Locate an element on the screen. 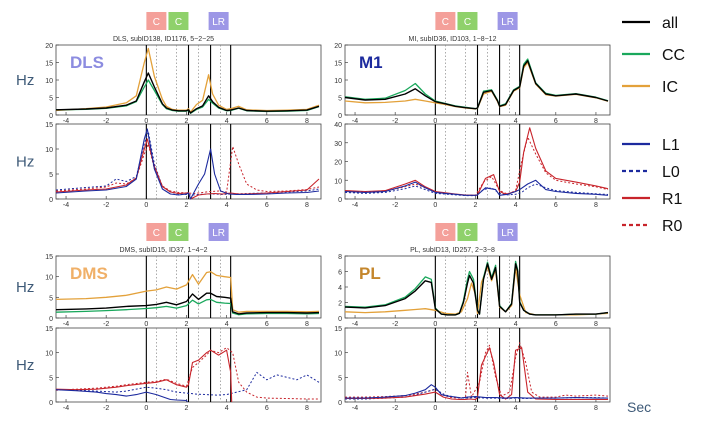  legend-label: L1 is located at coordinates (671, 145).